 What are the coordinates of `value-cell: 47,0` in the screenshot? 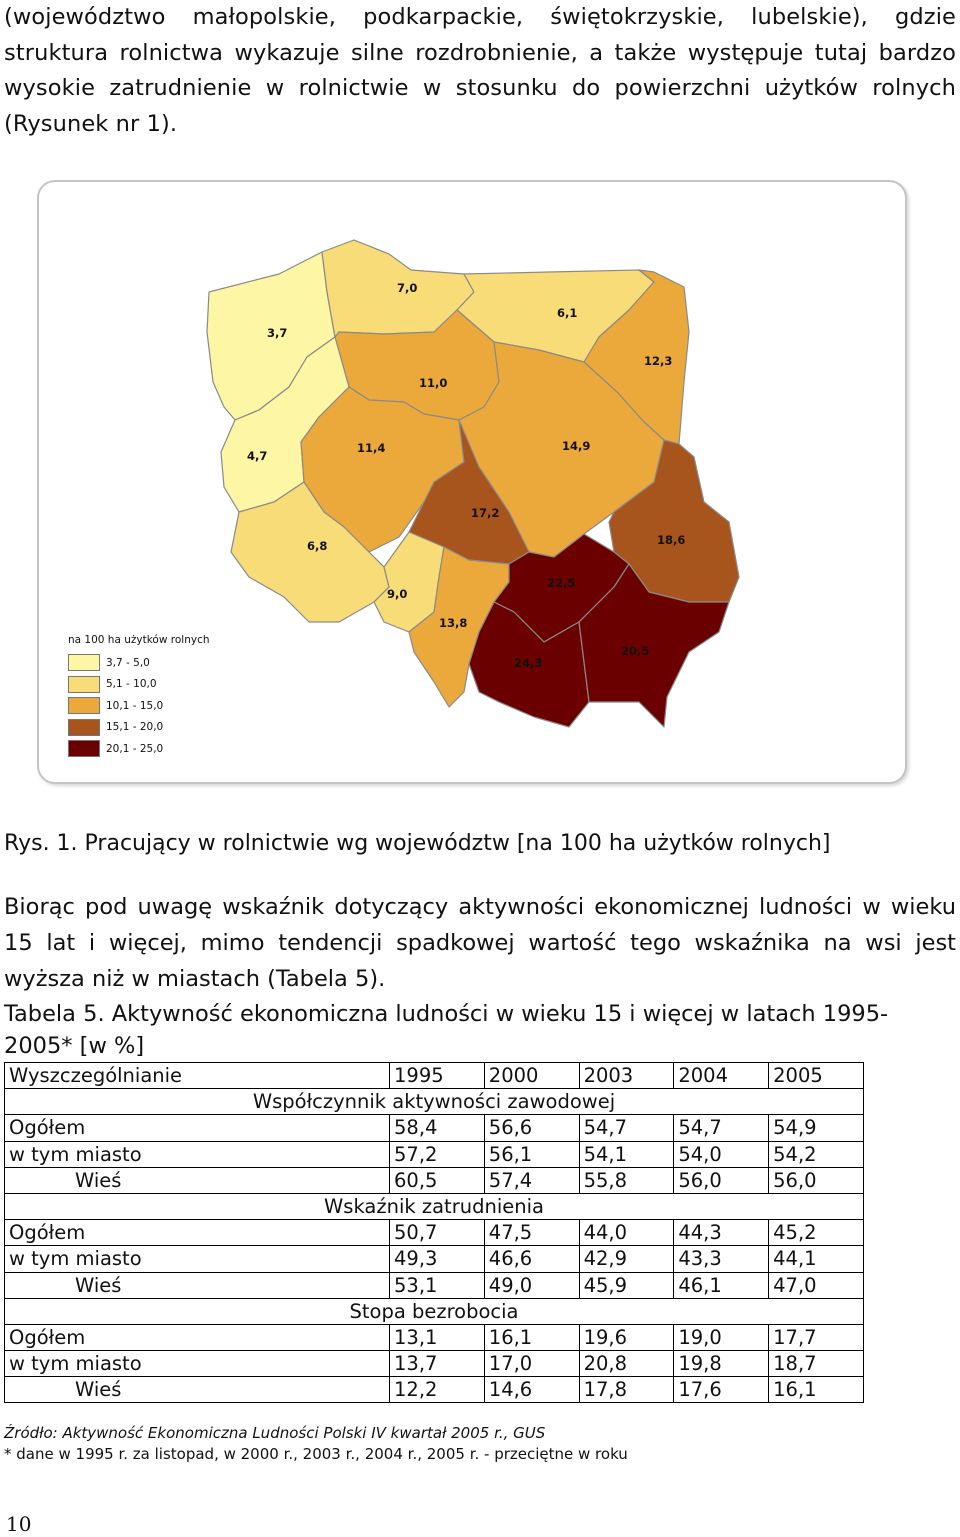 It's located at (816, 1285).